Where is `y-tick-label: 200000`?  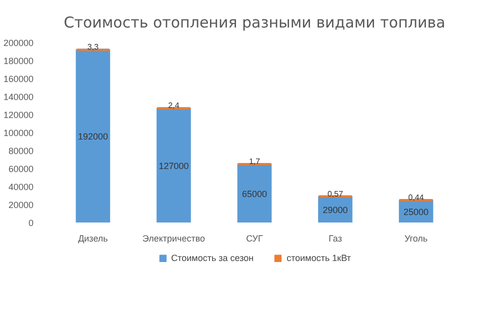 y-tick-label: 200000 is located at coordinates (18, 43).